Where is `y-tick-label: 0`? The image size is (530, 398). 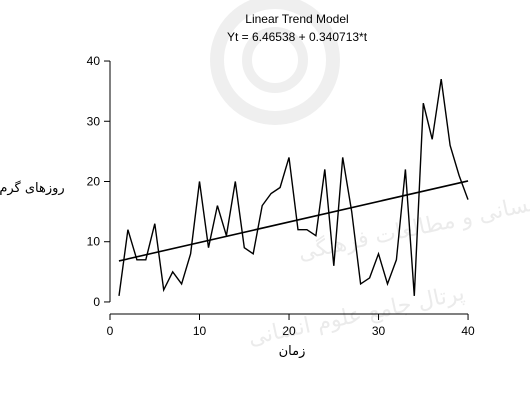 y-tick-label: 0 is located at coordinates (96, 302).